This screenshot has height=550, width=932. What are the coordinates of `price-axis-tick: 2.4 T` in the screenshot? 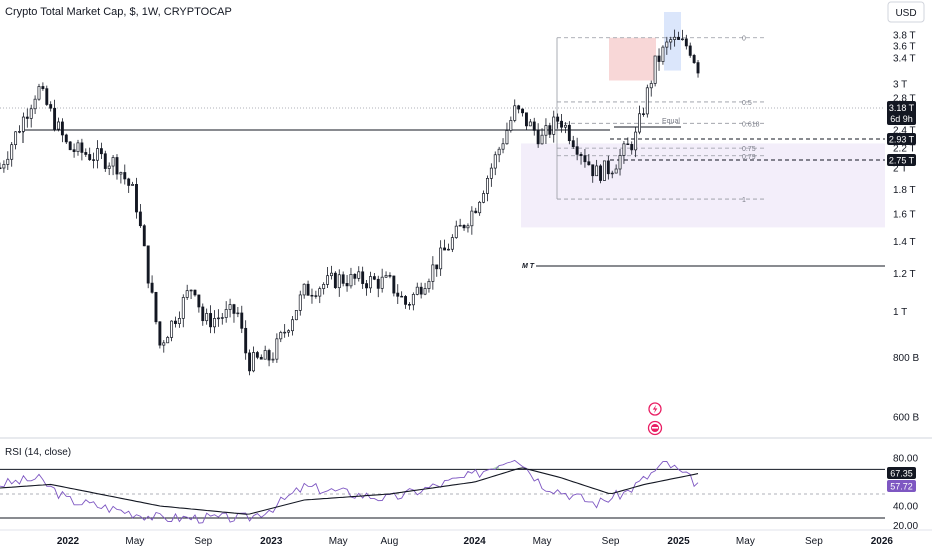 It's located at (904, 131).